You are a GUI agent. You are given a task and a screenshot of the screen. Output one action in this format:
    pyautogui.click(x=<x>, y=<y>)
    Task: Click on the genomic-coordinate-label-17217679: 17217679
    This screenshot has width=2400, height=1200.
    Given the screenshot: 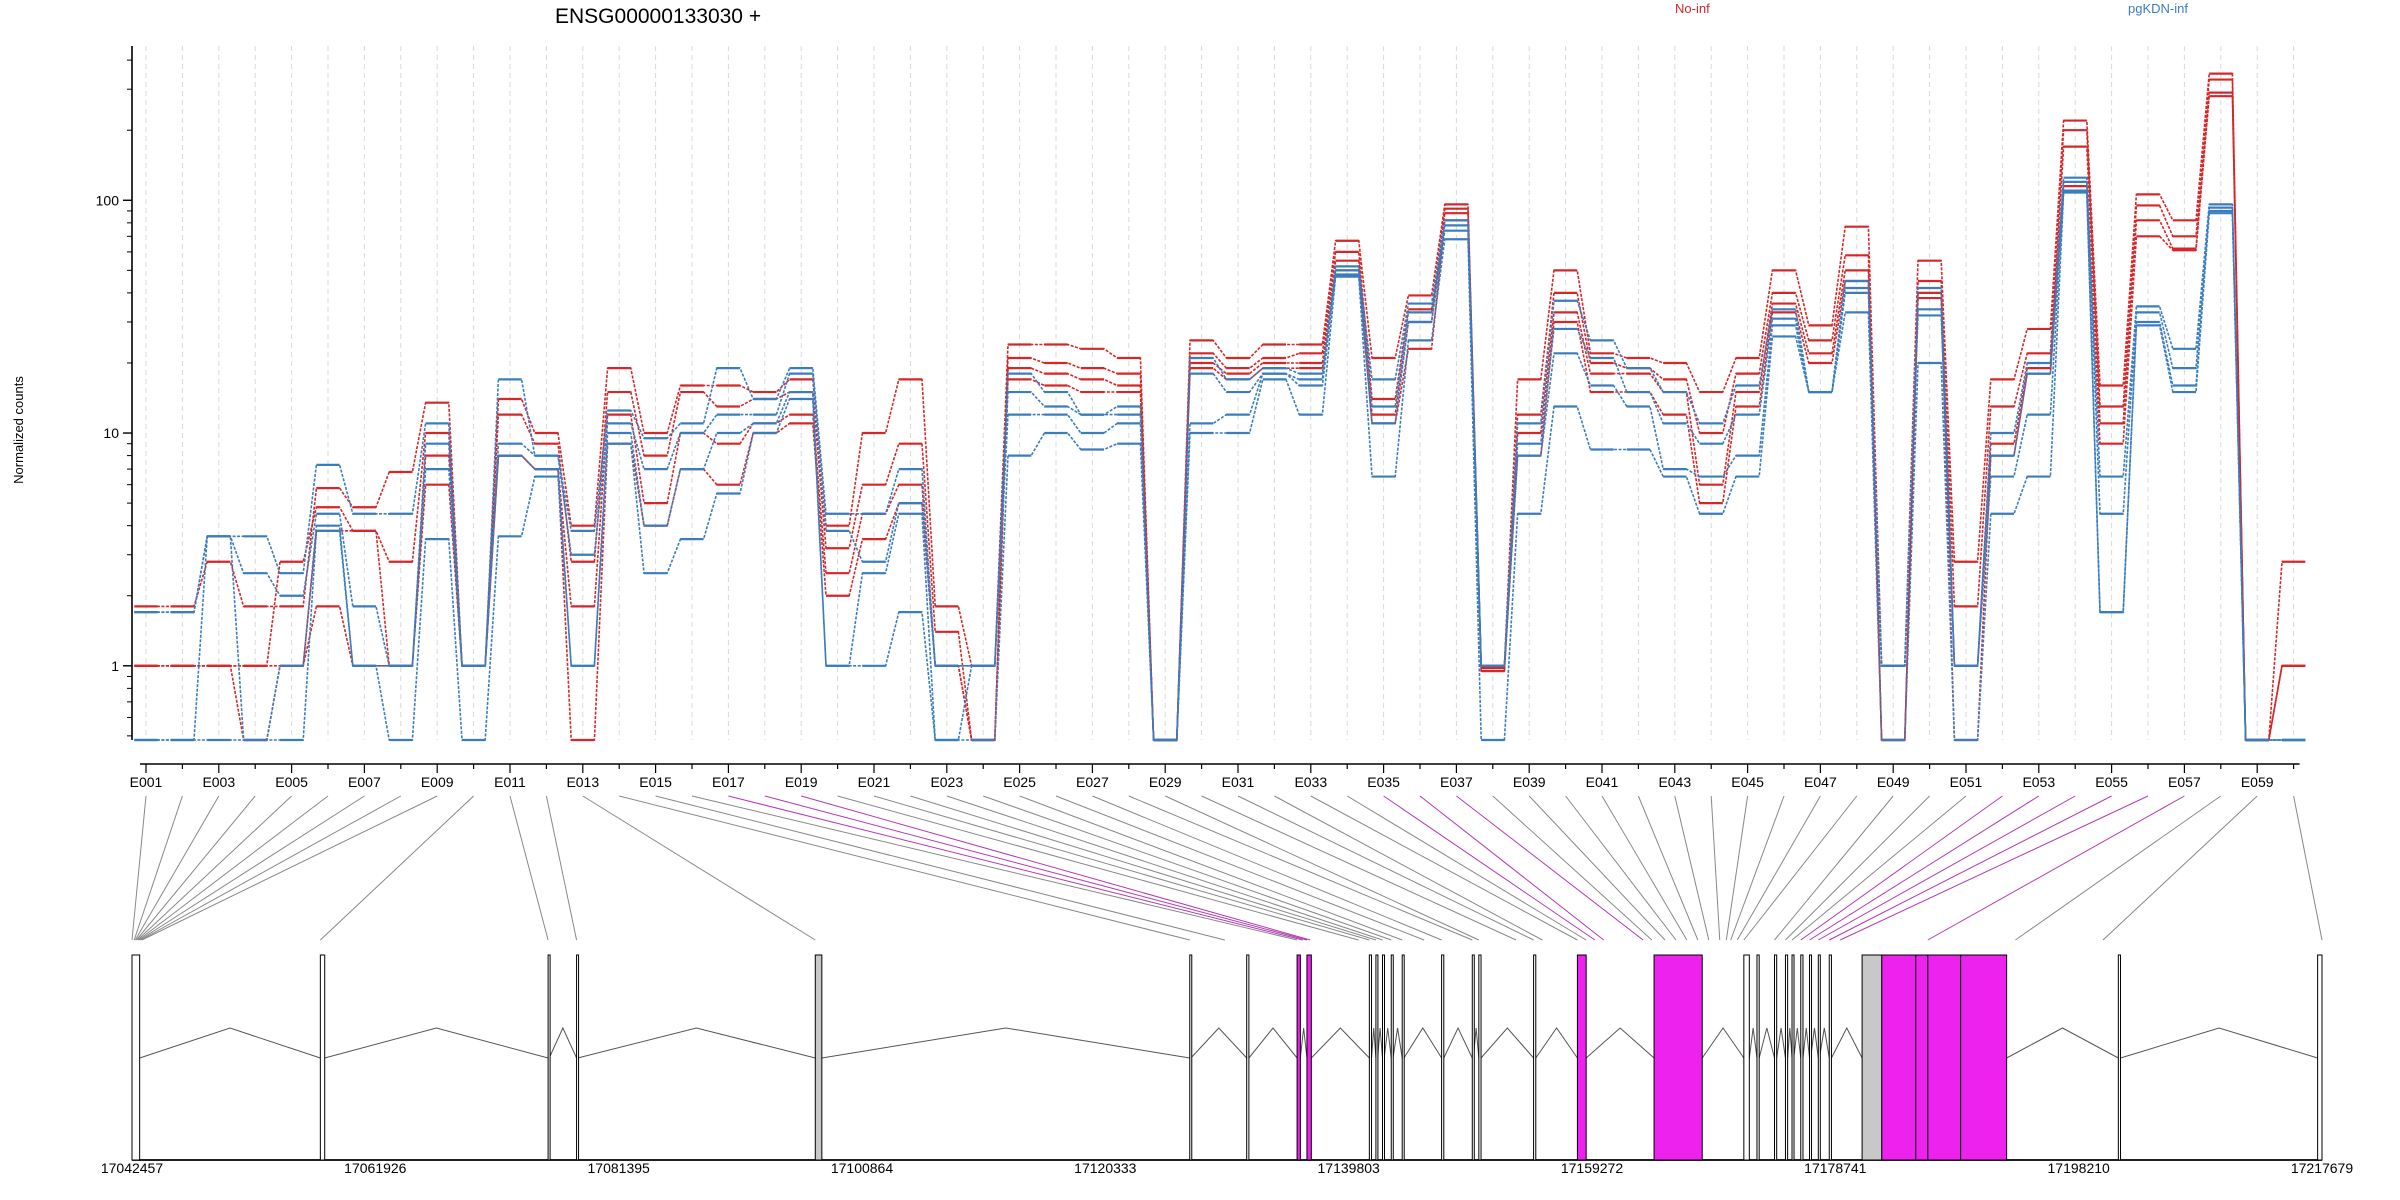 What is the action you would take?
    pyautogui.click(x=2322, y=1168)
    